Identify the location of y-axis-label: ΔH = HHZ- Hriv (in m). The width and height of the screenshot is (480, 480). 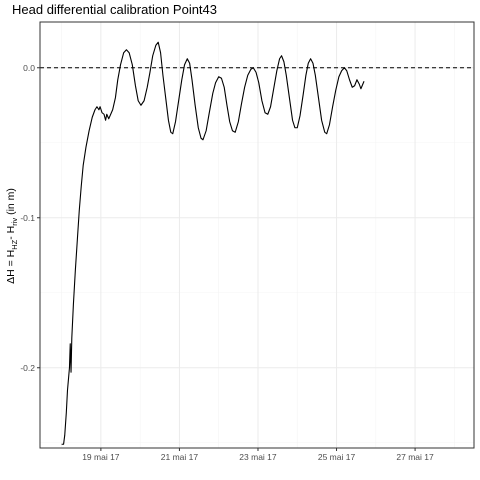
(12, 236).